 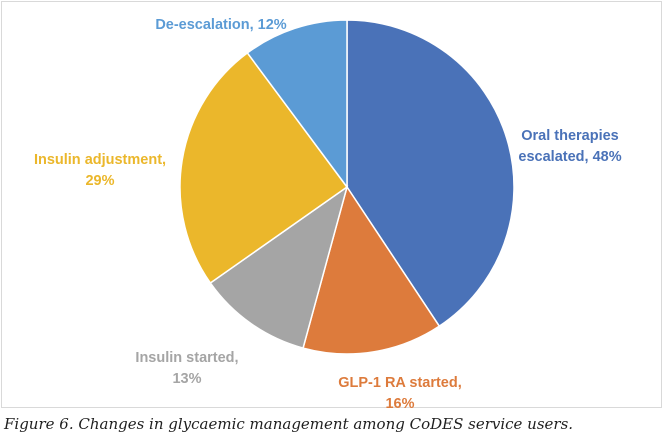 I want to click on slice-label-line: 16%, so click(x=399, y=402).